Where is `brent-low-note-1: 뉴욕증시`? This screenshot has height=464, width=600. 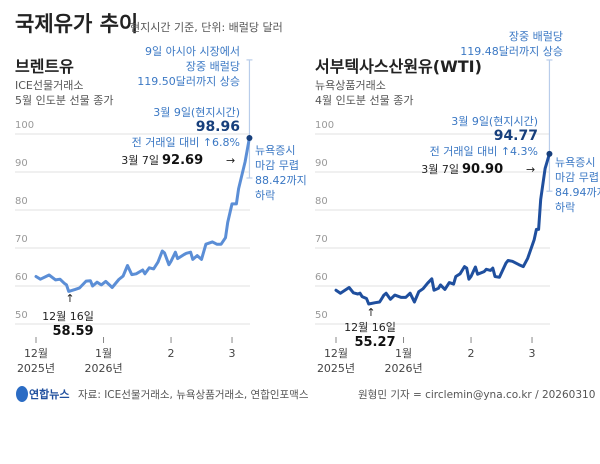
brent-low-note-1: 뉴욕증시 is located at coordinates (275, 150).